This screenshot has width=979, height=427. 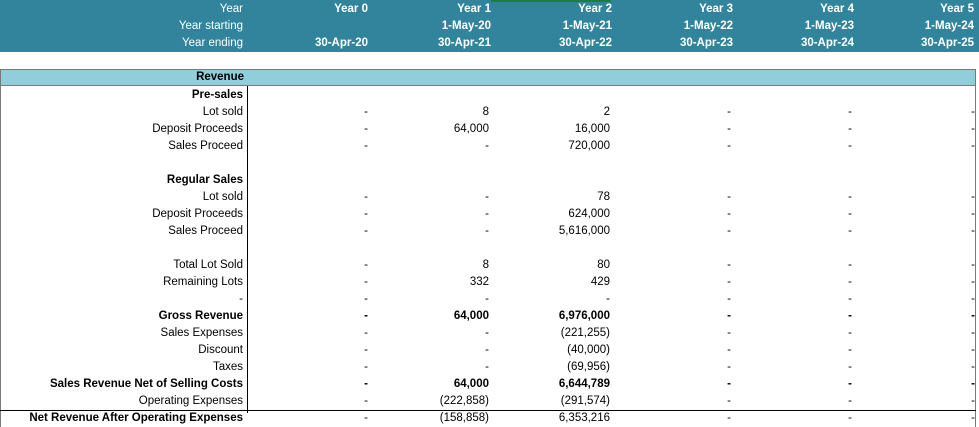 I want to click on table-cell: 5,616,000, so click(x=584, y=231).